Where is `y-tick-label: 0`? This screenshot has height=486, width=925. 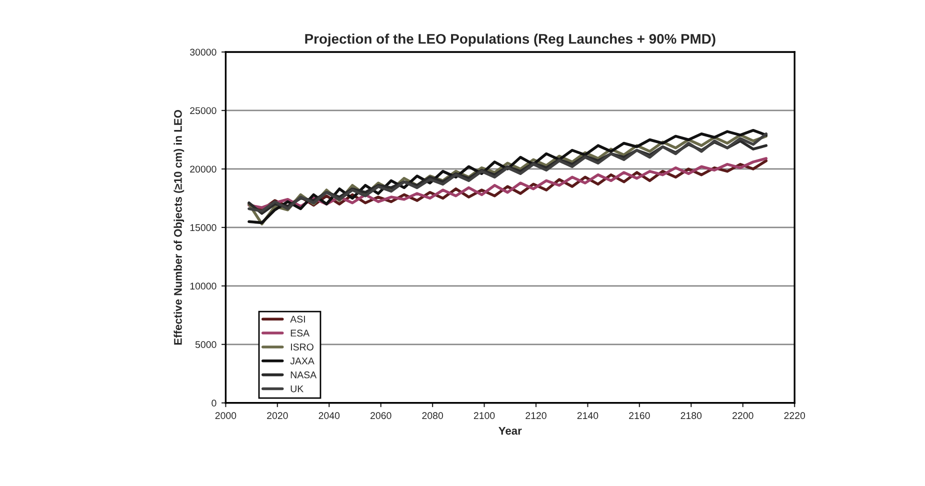 y-tick-label: 0 is located at coordinates (214, 403).